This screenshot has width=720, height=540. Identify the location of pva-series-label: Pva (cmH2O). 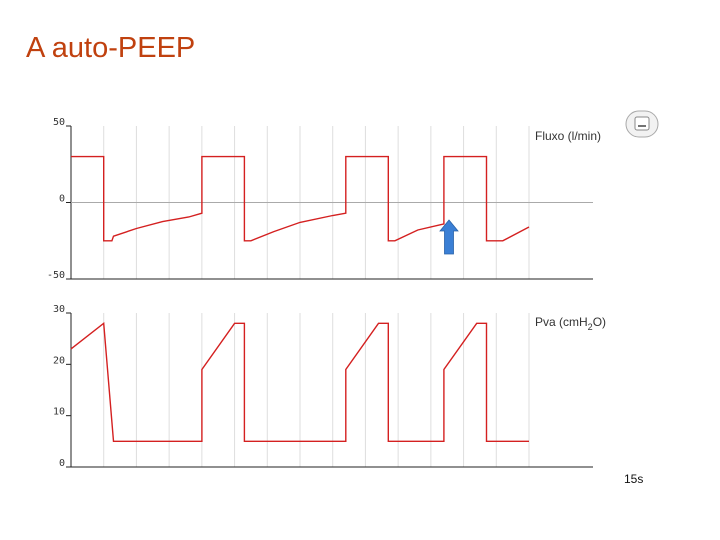
(570, 323).